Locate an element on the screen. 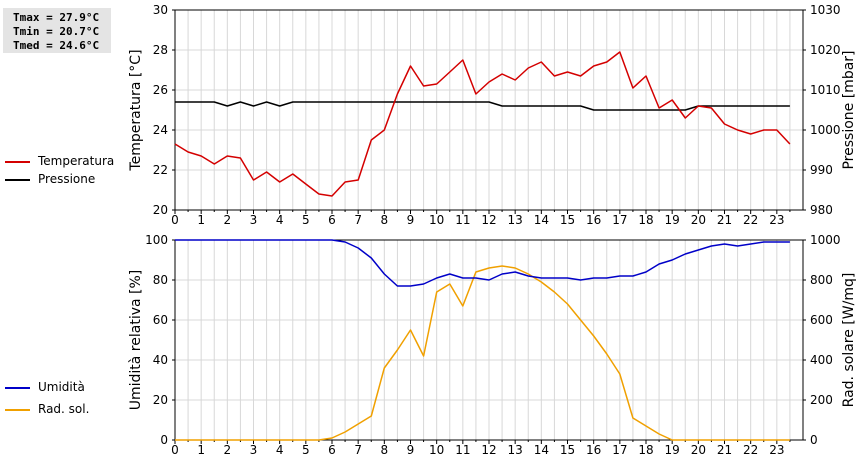 The image size is (860, 460). top-x-tick-label: 19 is located at coordinates (672, 220).